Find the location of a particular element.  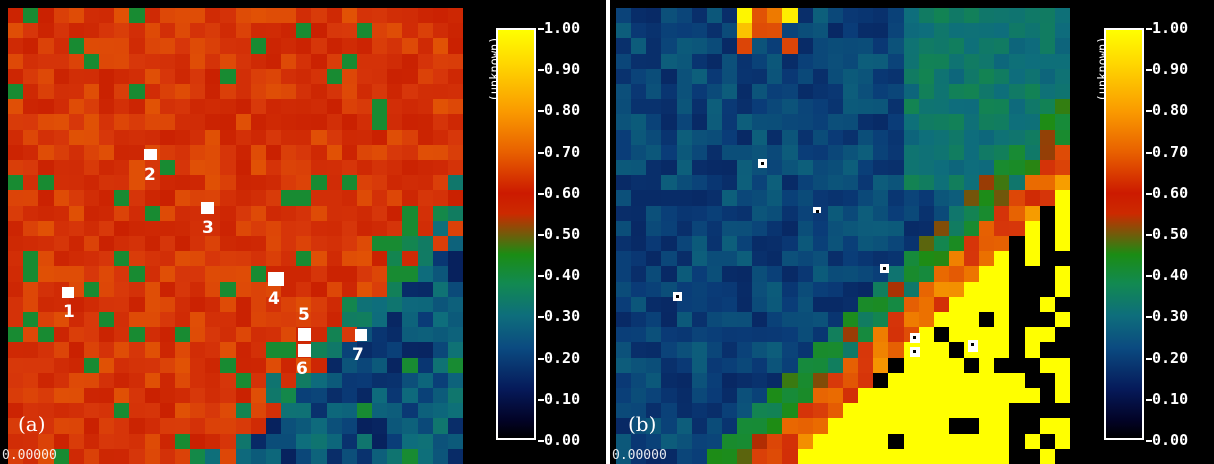

colorbar-a-tick: 0.80 is located at coordinates (559, 110).